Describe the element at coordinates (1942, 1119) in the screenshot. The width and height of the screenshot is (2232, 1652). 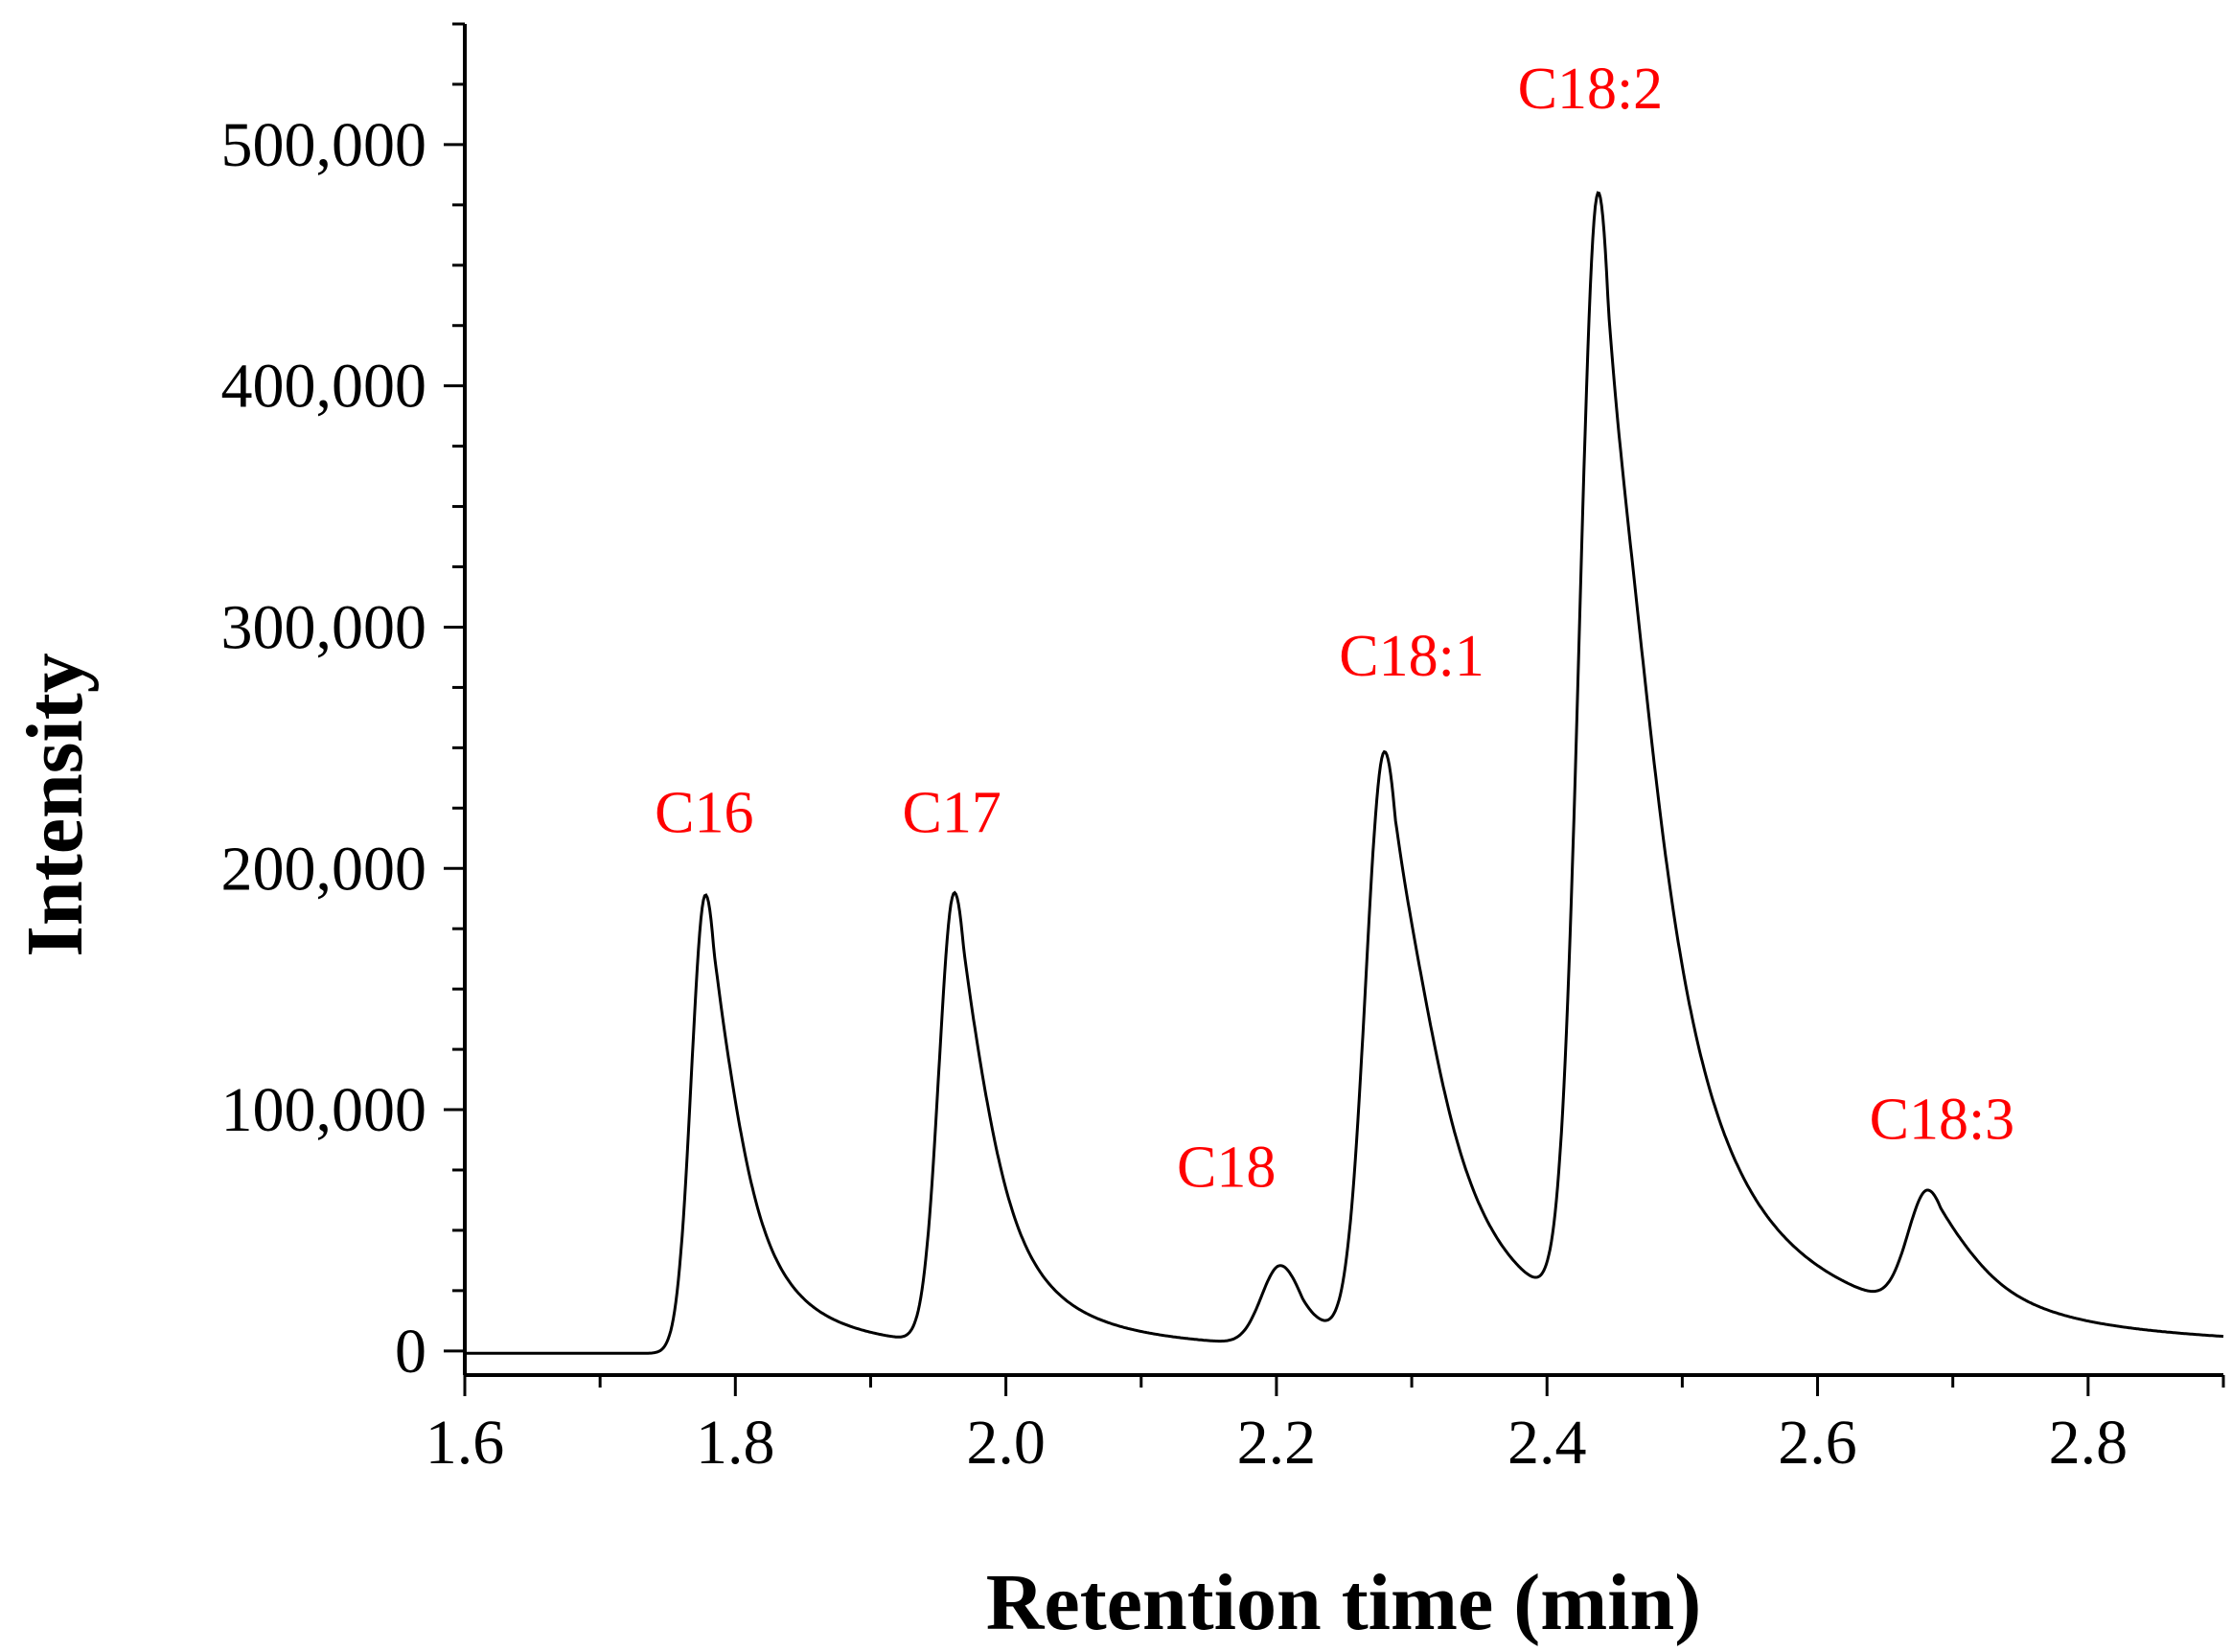
I see `peak-label: C18:3` at that location.